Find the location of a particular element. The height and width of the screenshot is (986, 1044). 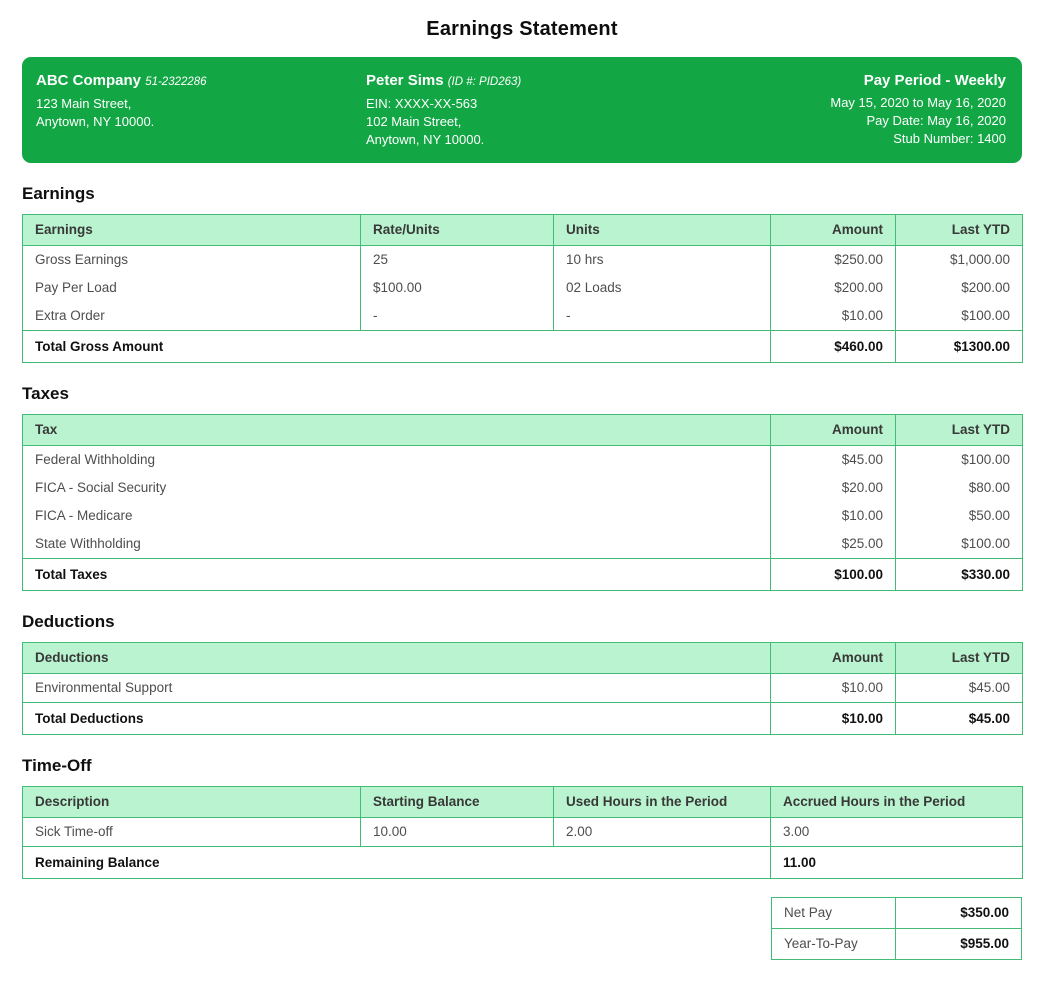

pay-summary-table: Net Pay $350.00 Year-To-Pay $955.00 is located at coordinates (896, 928).